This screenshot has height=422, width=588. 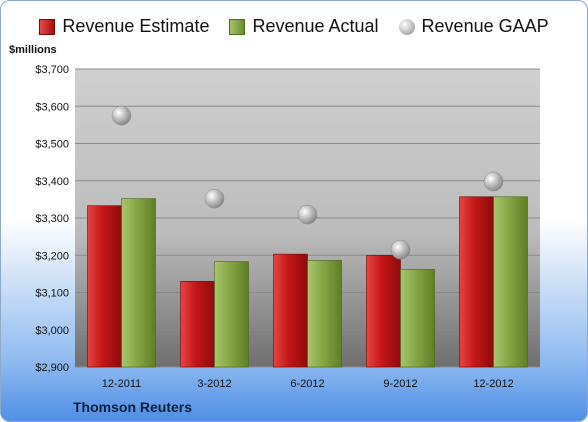 What do you see at coordinates (493, 384) in the screenshot?
I see `x-tick-label: 12-2012` at bounding box center [493, 384].